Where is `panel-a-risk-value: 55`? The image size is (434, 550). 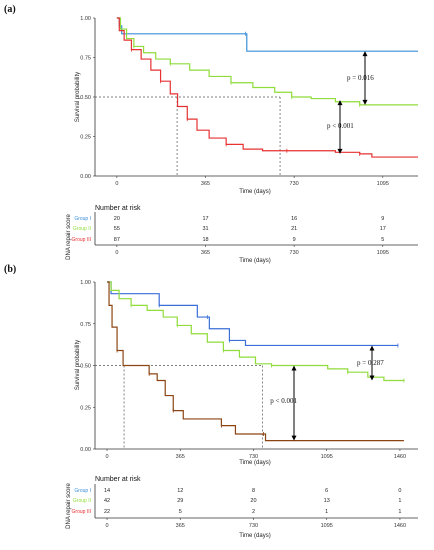 panel-a-risk-value: 55 is located at coordinates (117, 229).